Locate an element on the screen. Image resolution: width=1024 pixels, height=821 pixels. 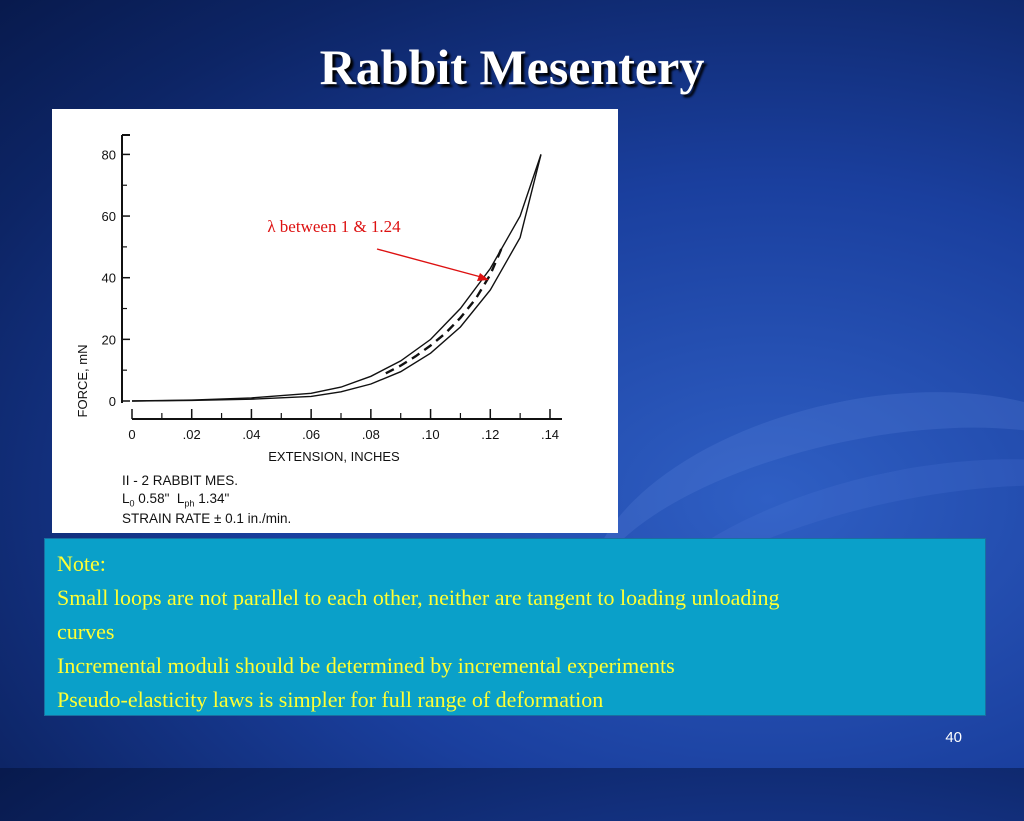
caption-line-2: L0 0.58" Lph 1.34" is located at coordinates (176, 500).